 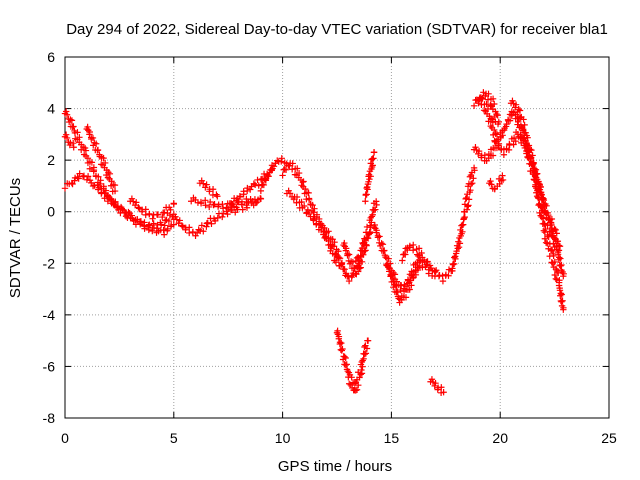 What do you see at coordinates (609, 438) in the screenshot?
I see `x-tick-label: 25` at bounding box center [609, 438].